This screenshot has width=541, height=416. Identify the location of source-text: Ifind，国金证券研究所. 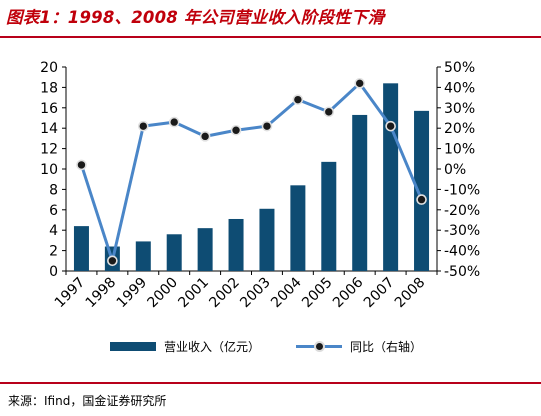
(105, 401).